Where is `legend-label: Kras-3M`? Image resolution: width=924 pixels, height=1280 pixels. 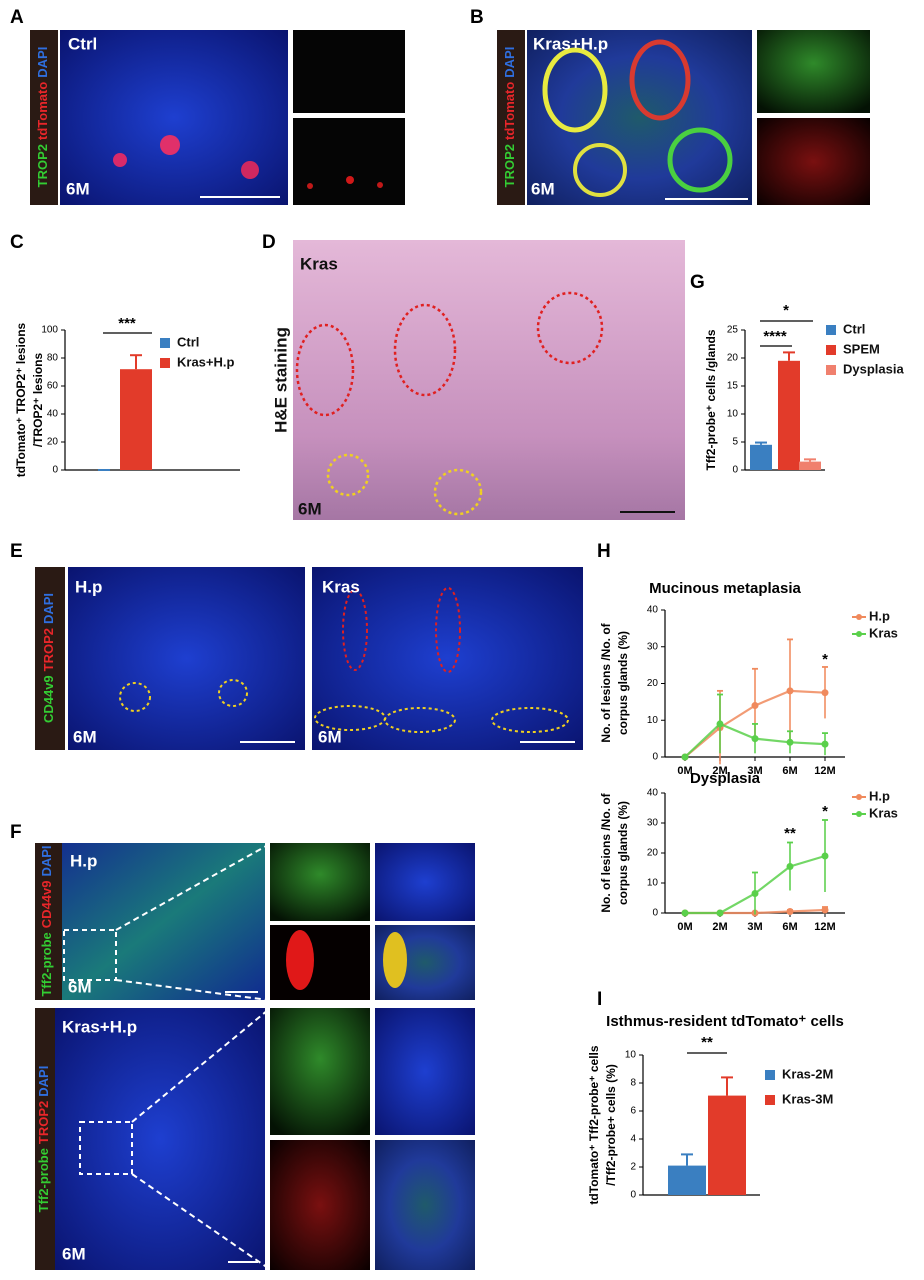 legend-label: Kras-3M is located at coordinates (807, 1098).